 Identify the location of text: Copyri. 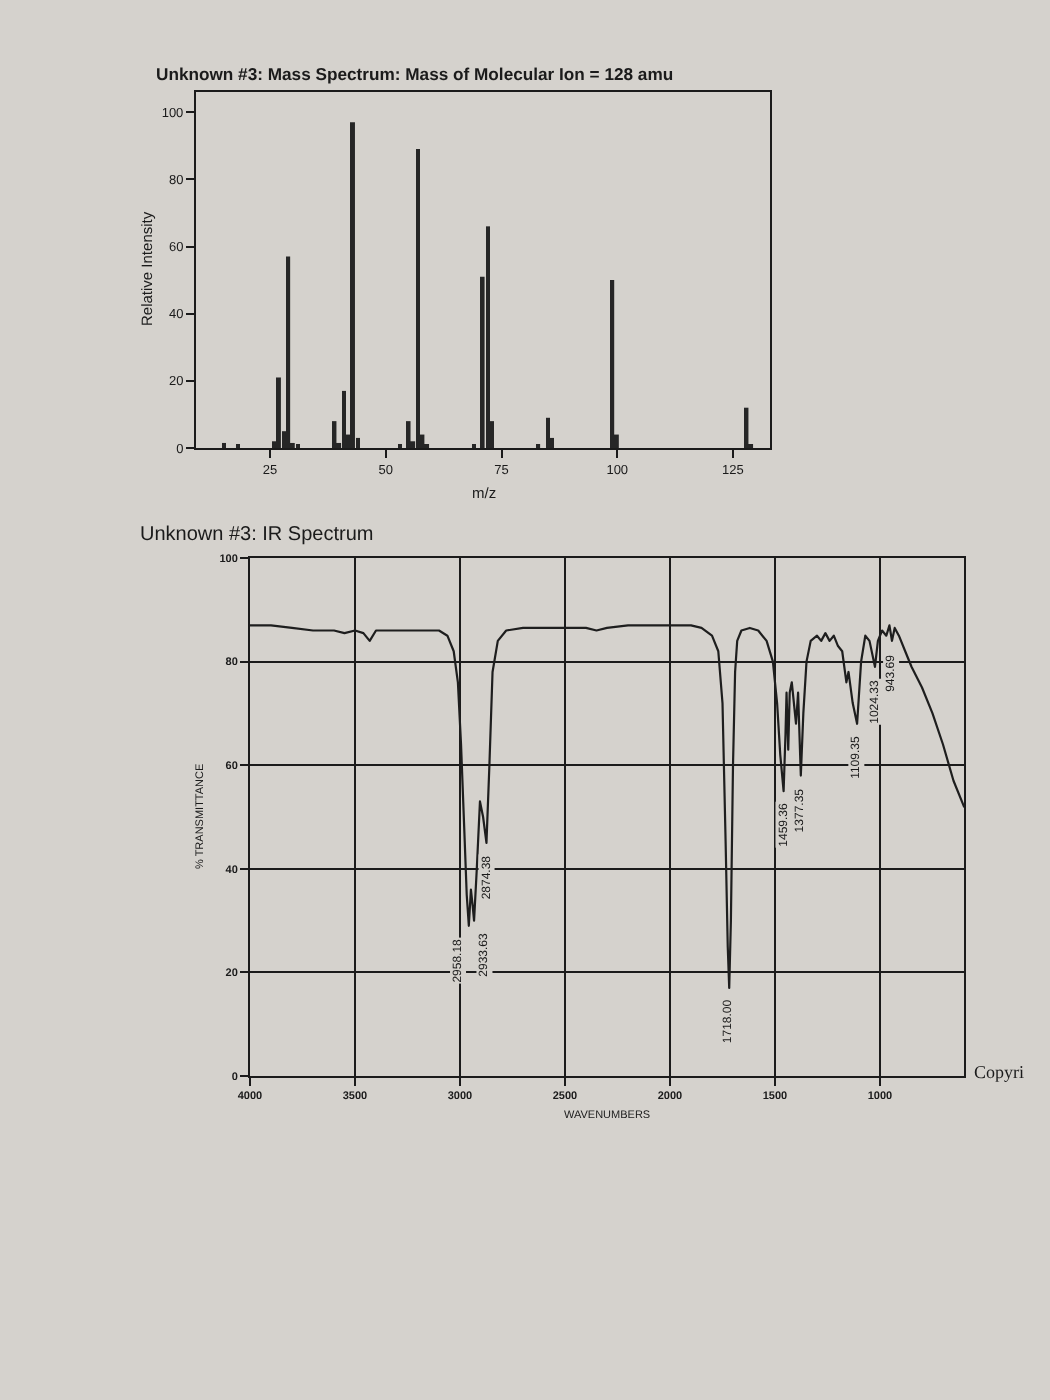
(999, 1072).